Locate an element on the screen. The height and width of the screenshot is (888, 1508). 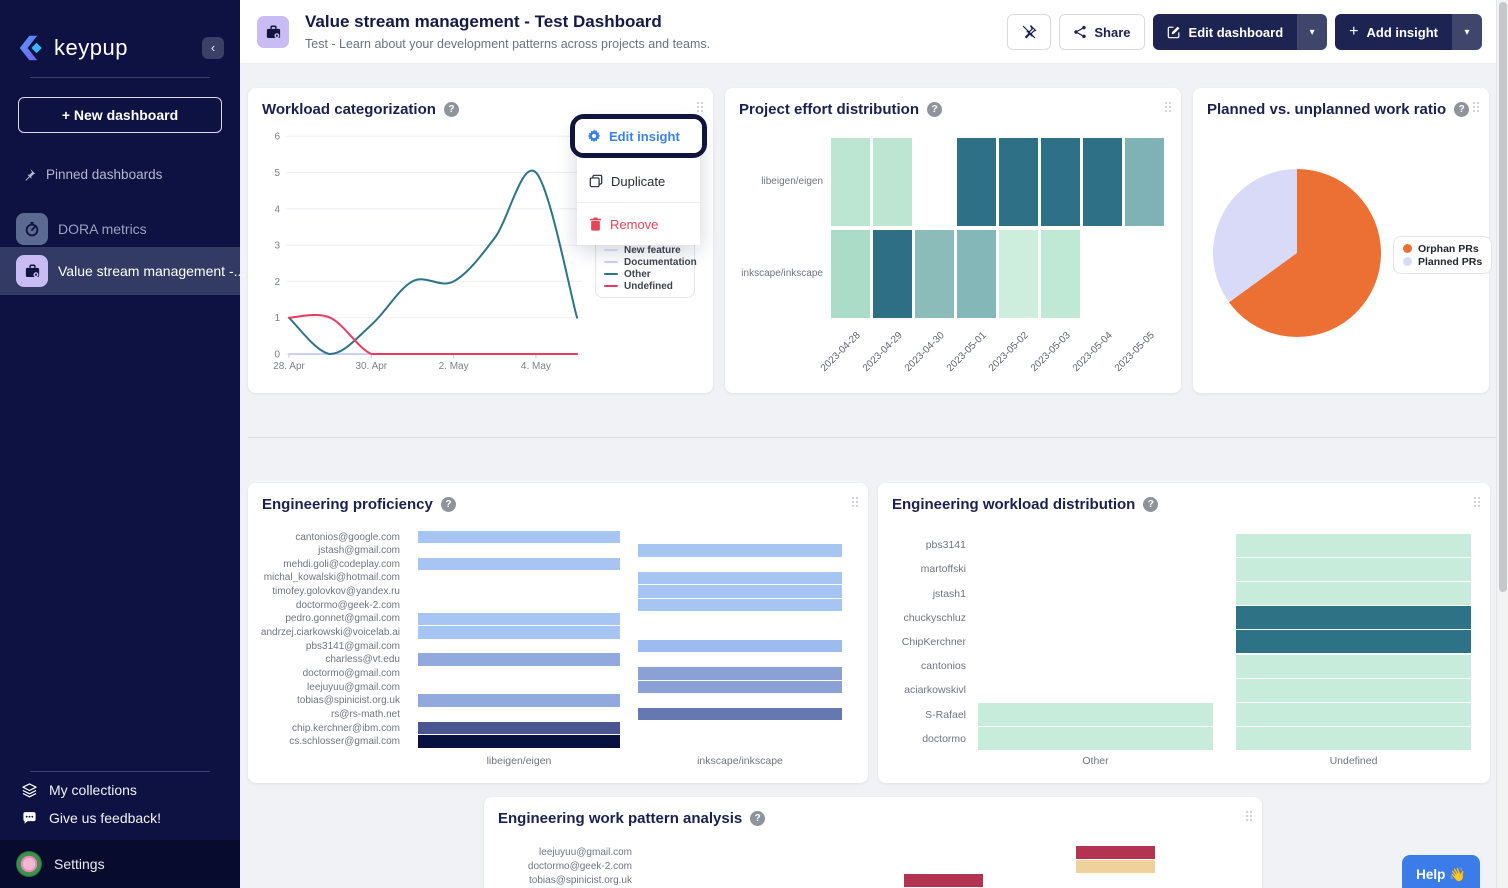
share-button: Share is located at coordinates (1102, 32).